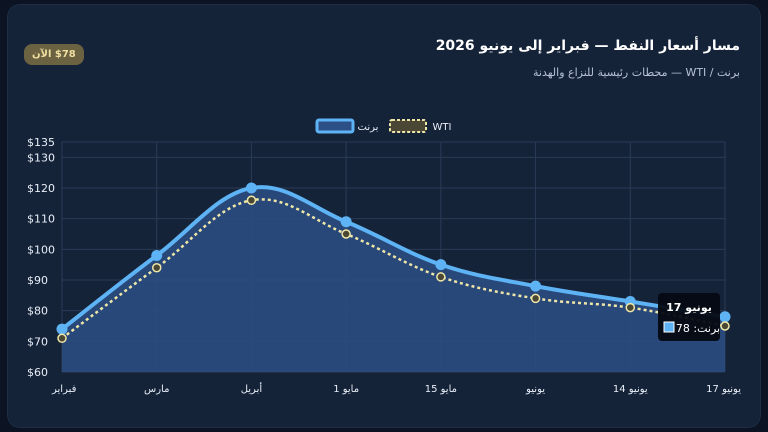  Describe the element at coordinates (41, 188) in the screenshot. I see `y-tick-label: $120` at that location.